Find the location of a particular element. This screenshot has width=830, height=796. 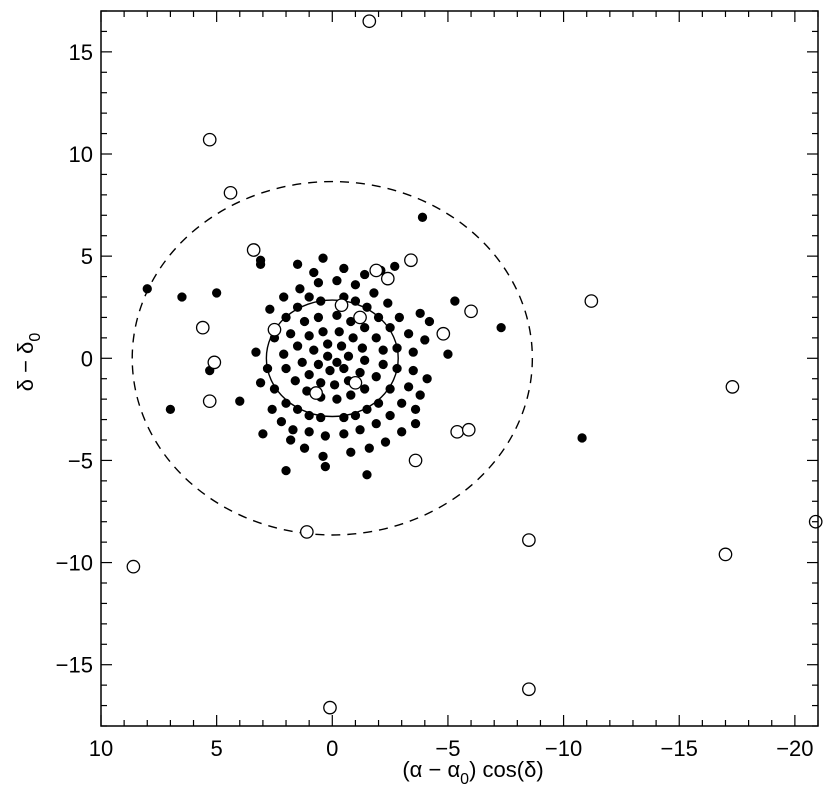

x-tick-label: 5 is located at coordinates (217, 748).